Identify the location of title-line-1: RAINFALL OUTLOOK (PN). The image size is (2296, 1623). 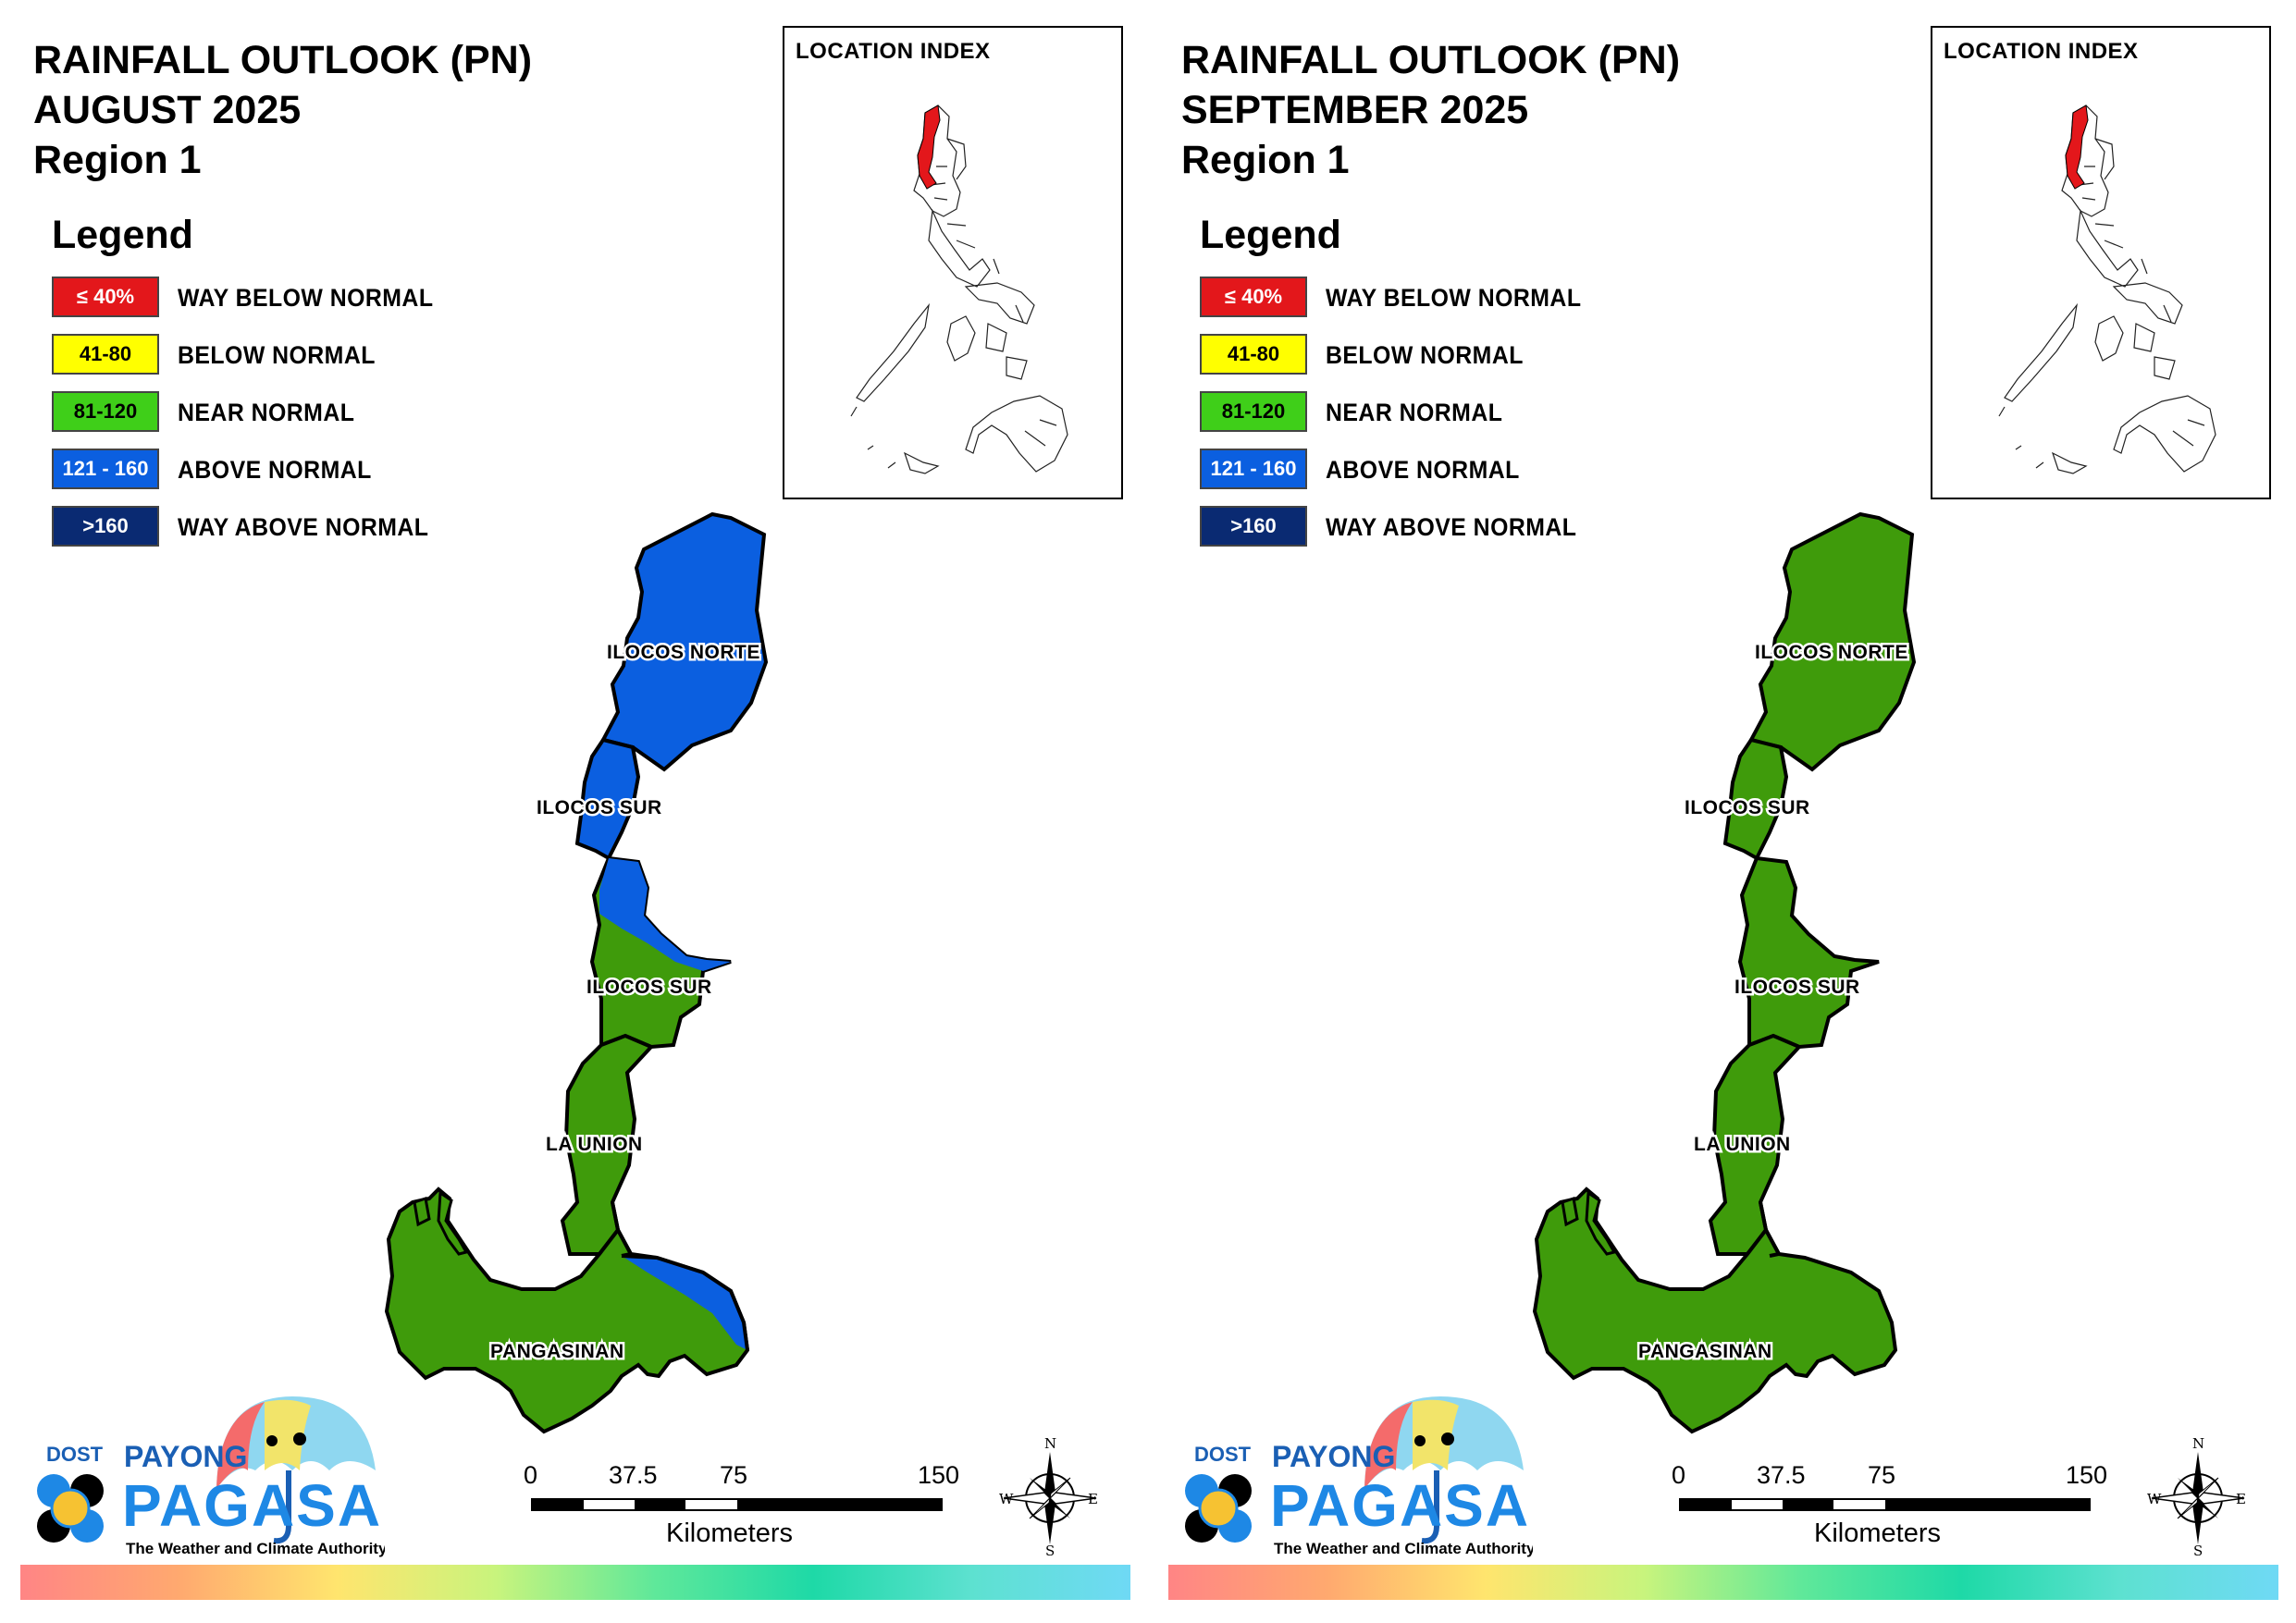
(1431, 60).